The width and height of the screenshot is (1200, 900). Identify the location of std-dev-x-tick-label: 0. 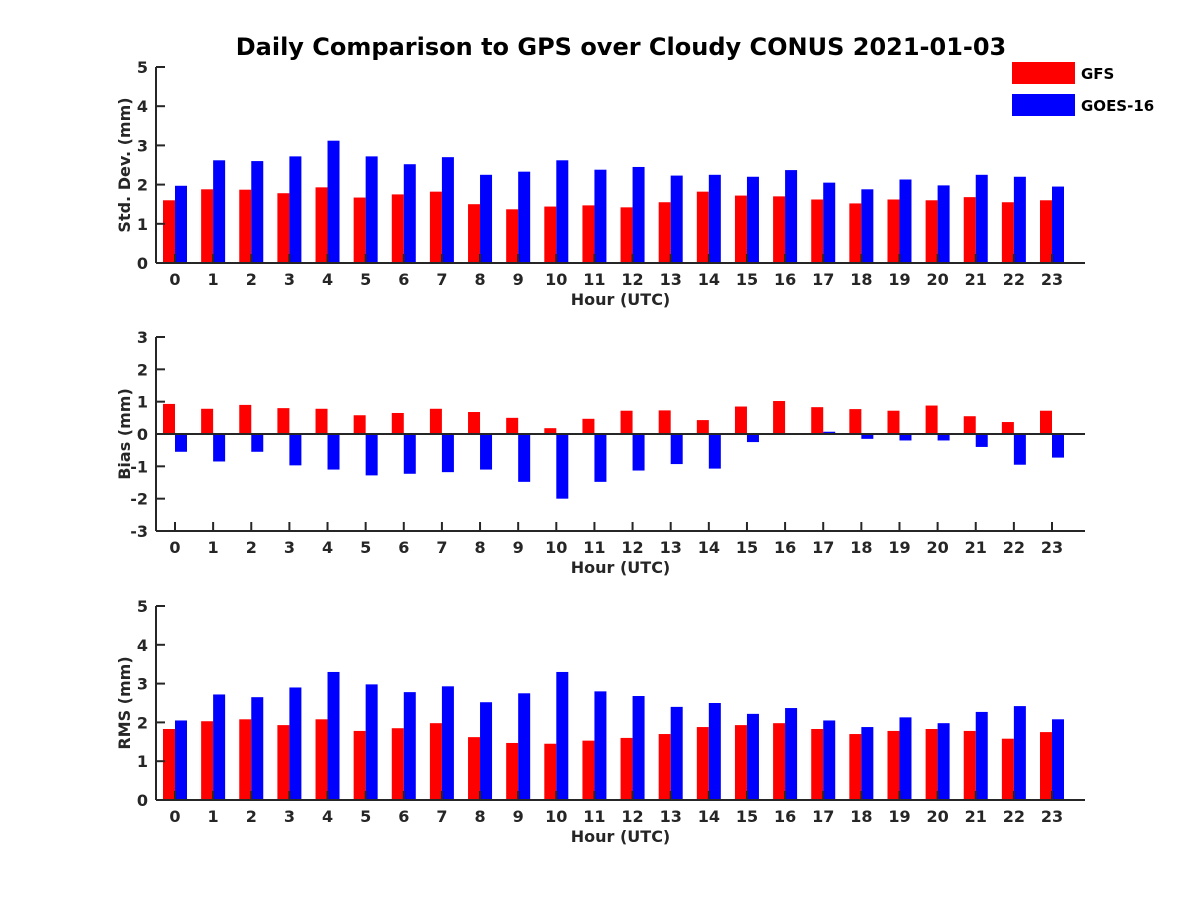
(174, 279).